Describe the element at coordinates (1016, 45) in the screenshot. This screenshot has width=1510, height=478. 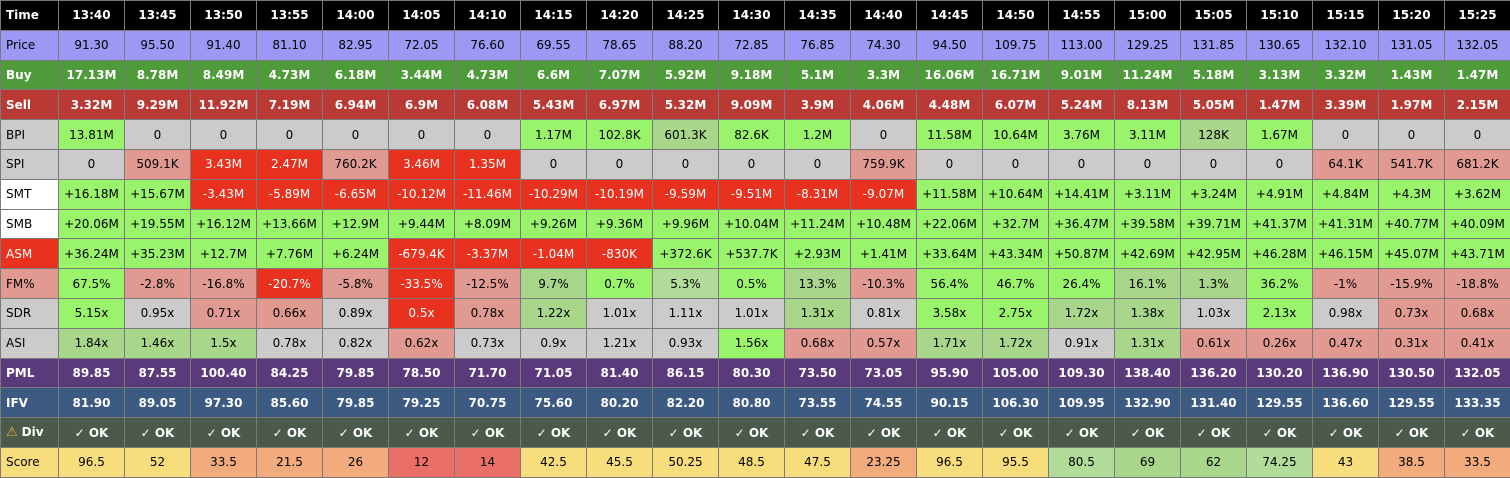
I see `cell-price-14:50: 109.75` at that location.